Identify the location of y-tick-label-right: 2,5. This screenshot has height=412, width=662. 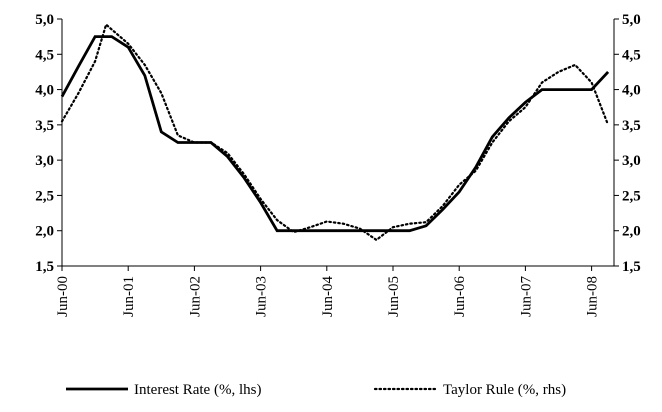
(631, 196).